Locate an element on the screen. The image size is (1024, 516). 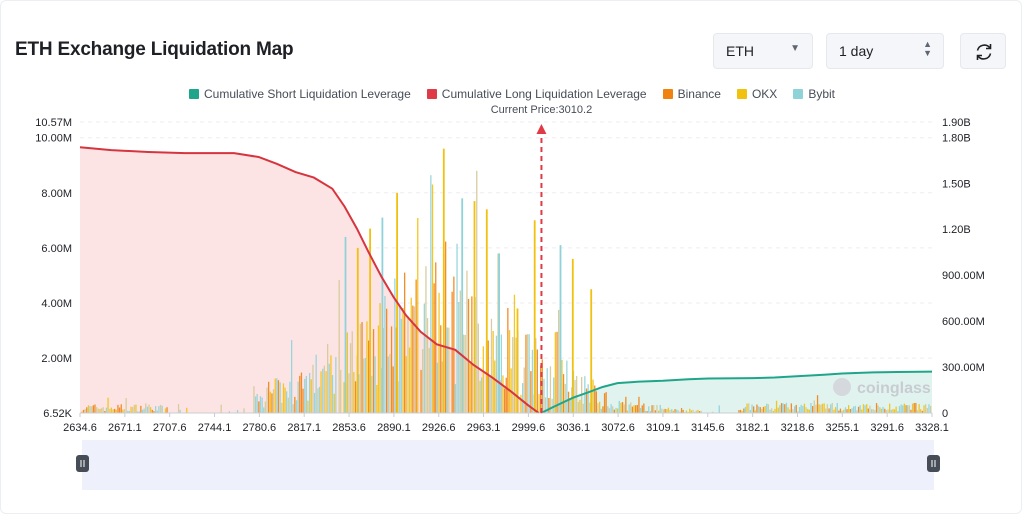
slider-track is located at coordinates (508, 465).